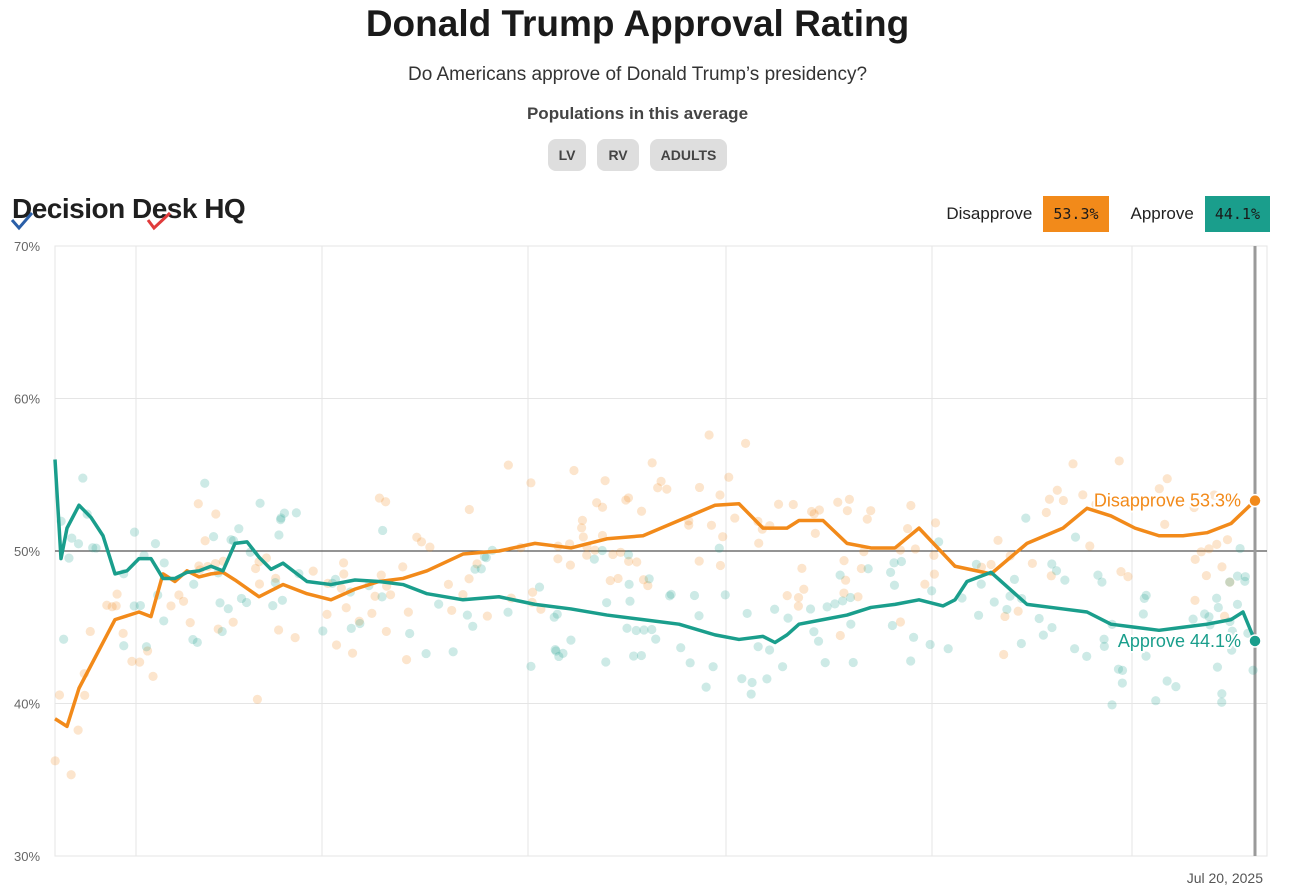 The height and width of the screenshot is (890, 1315). Describe the element at coordinates (1167, 501) in the screenshot. I see `series-end-label-disapprove: Disapprove 53.3%` at that location.